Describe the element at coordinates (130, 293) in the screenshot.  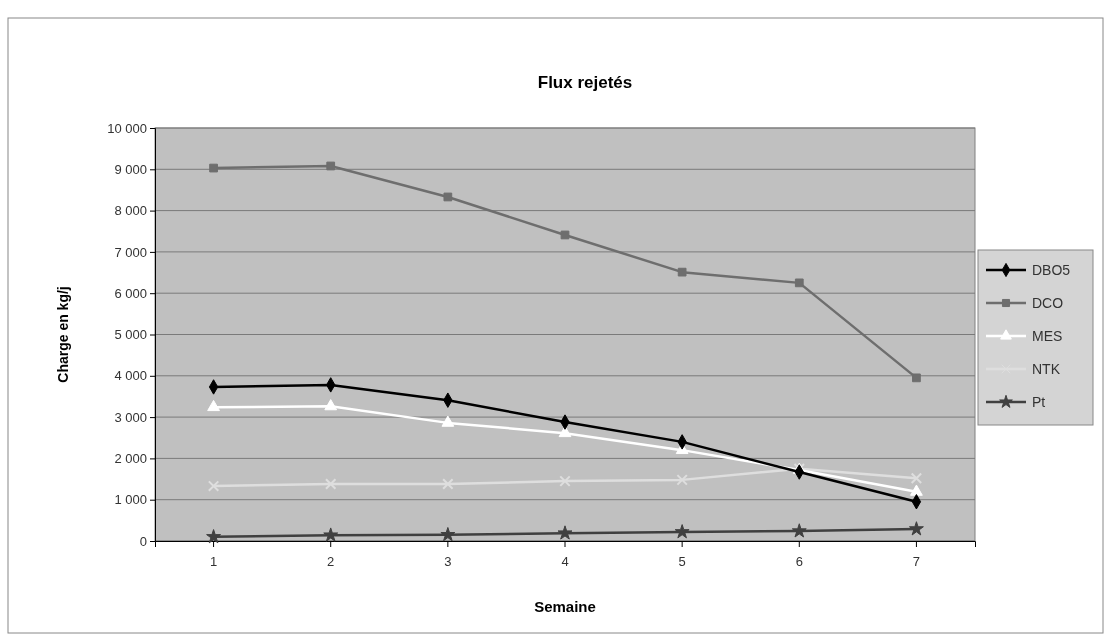
I see `y-tick-label: 6 000` at that location.